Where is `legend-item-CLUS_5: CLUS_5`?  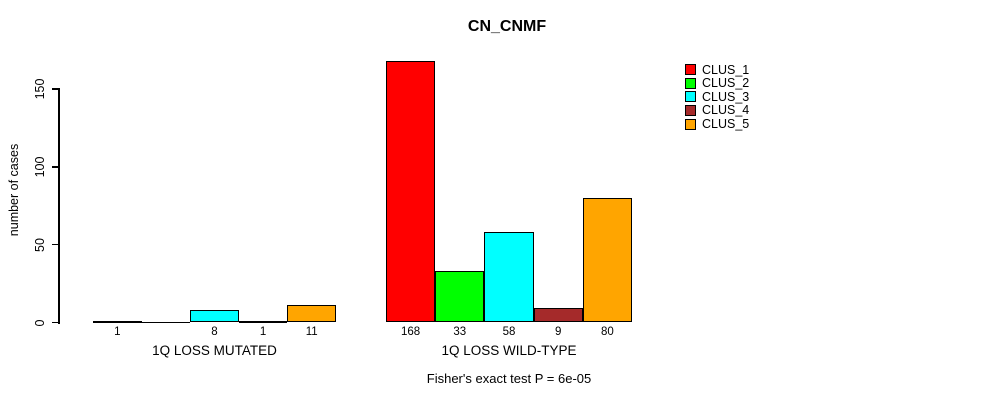 legend-item-CLUS_5: CLUS_5 is located at coordinates (717, 124).